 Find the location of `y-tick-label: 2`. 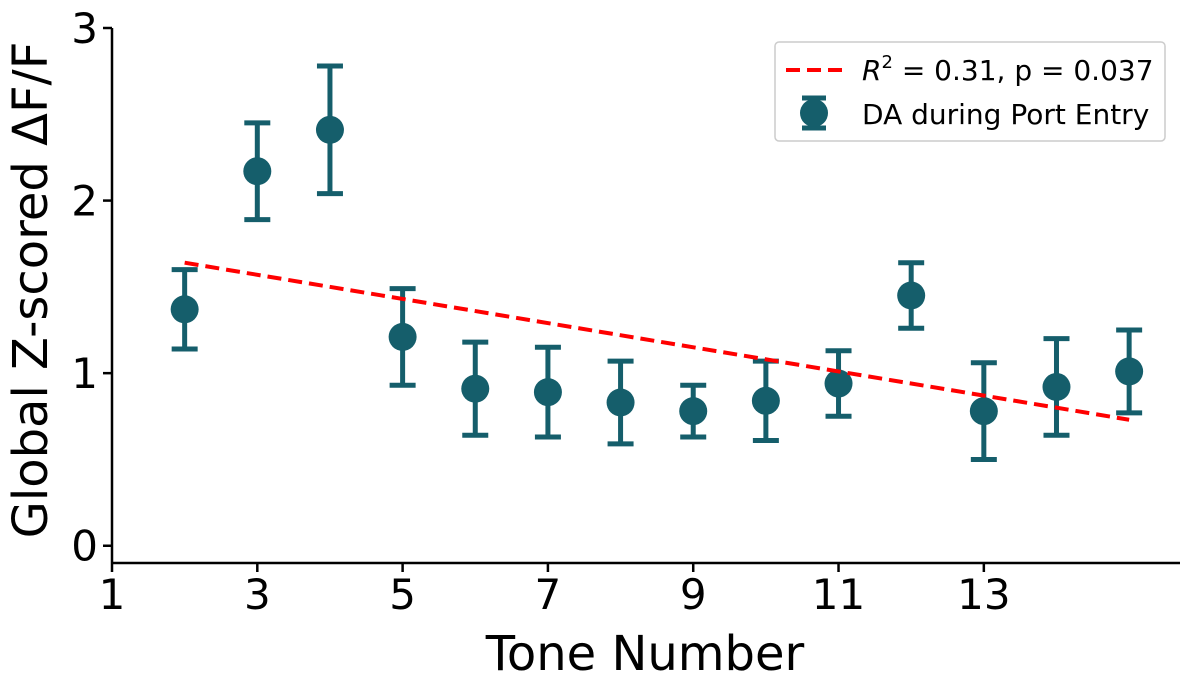

y-tick-label: 2 is located at coordinates (84, 201).